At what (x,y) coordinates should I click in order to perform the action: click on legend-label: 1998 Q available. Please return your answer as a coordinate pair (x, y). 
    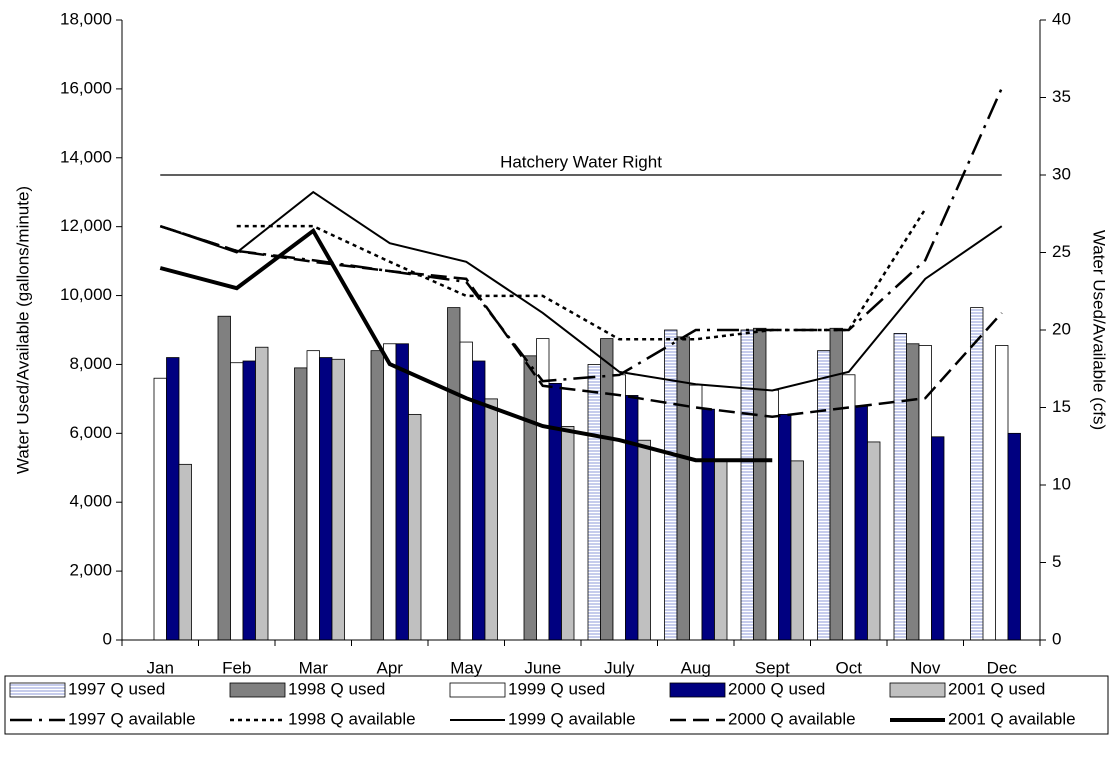
    Looking at the image, I should click on (352, 718).